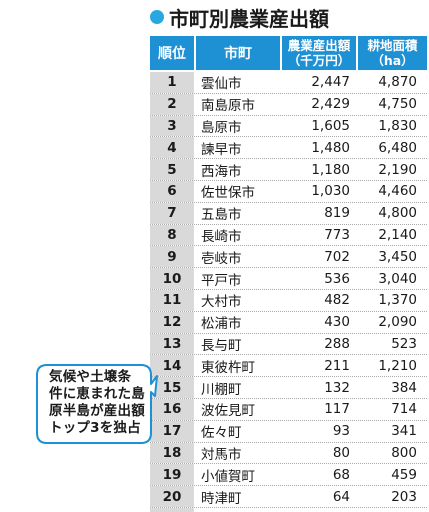 The width and height of the screenshot is (429, 512). Describe the element at coordinates (288, 83) in the screenshot. I see `table-row: 1 雲仙市 2,447 4,870` at that location.